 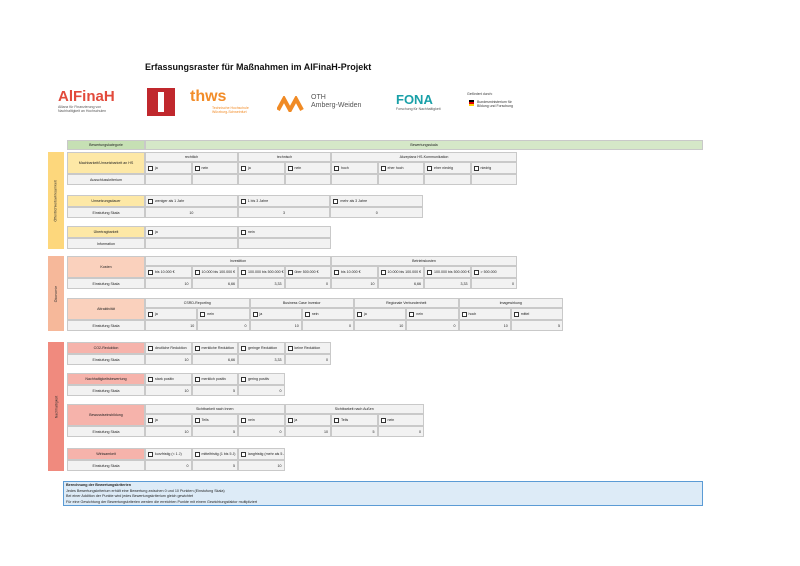 I want to click on row-label: CO2-Reduktion, so click(x=106, y=348).